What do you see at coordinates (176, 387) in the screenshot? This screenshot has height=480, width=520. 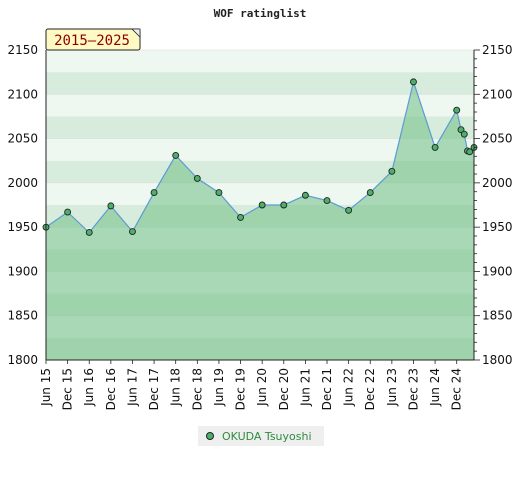 I see `x-tick-label: Jun 18` at bounding box center [176, 387].